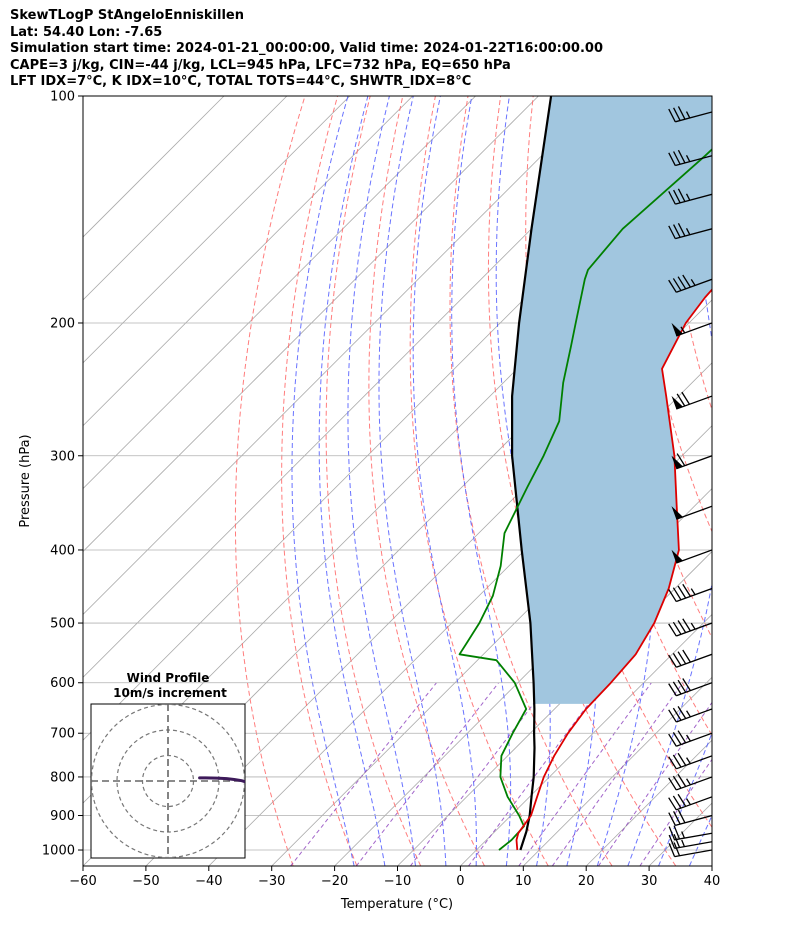 The height and width of the screenshot is (937, 794). I want to click on y-tick-label: 900, so click(62, 816).